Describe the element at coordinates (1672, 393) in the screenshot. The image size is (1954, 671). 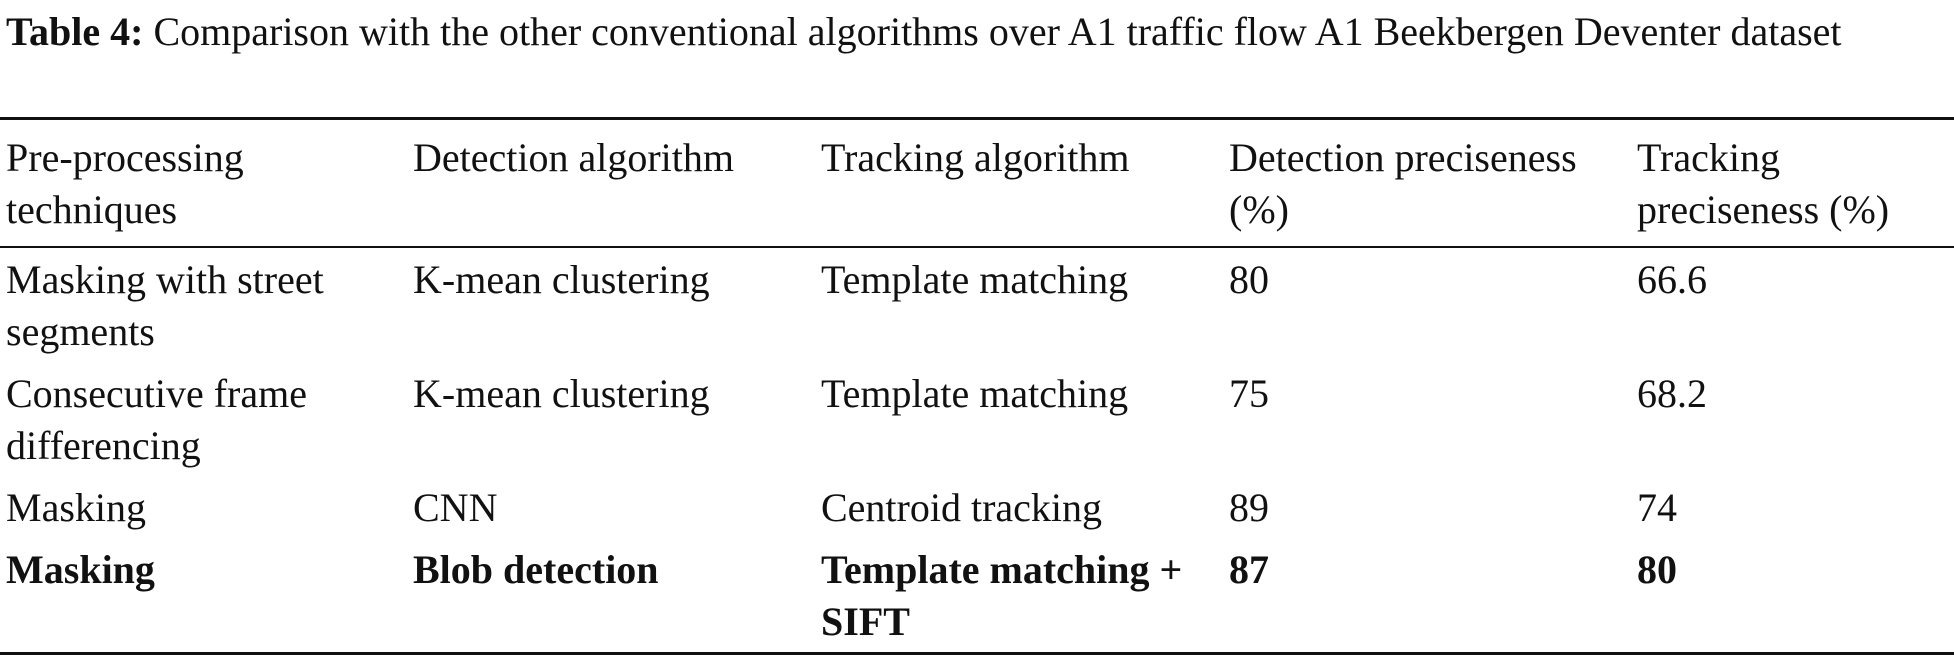
I see `table-cell: 68.2` at that location.